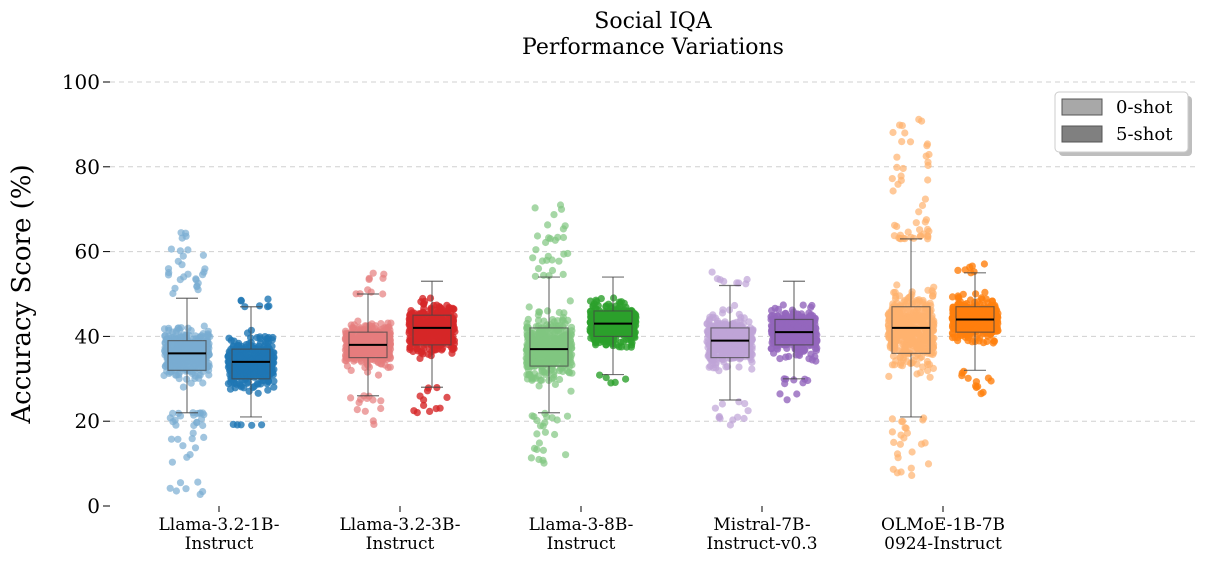 The width and height of the screenshot is (1205, 564). What do you see at coordinates (1082, 134) in the screenshot?
I see `legend-swatch-5-shot` at bounding box center [1082, 134].